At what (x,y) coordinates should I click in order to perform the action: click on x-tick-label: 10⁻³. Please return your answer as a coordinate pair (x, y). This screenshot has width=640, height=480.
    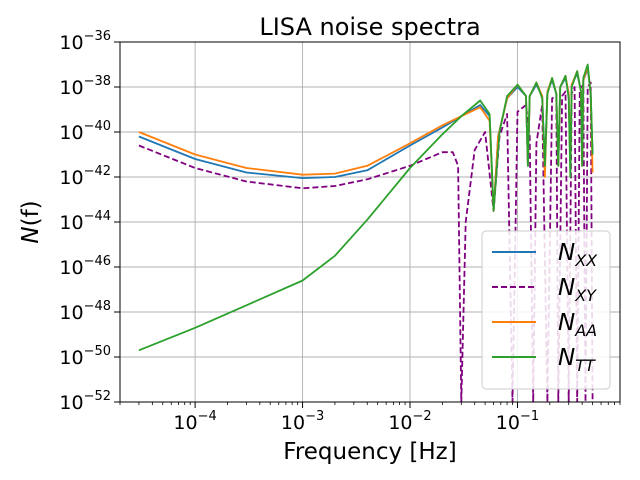
    Looking at the image, I should click on (302, 421).